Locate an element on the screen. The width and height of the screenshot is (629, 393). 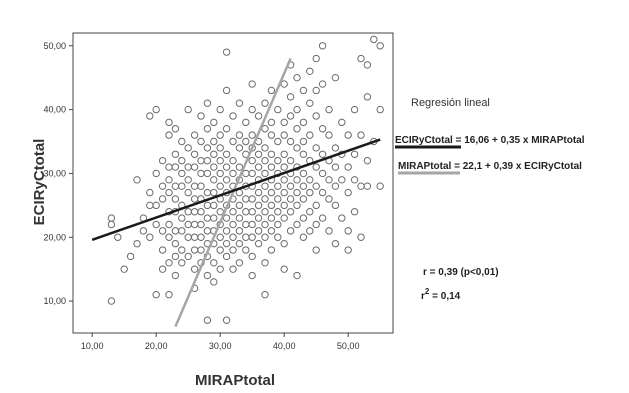
y-tick-label-2: 30,00 is located at coordinates (54, 173).